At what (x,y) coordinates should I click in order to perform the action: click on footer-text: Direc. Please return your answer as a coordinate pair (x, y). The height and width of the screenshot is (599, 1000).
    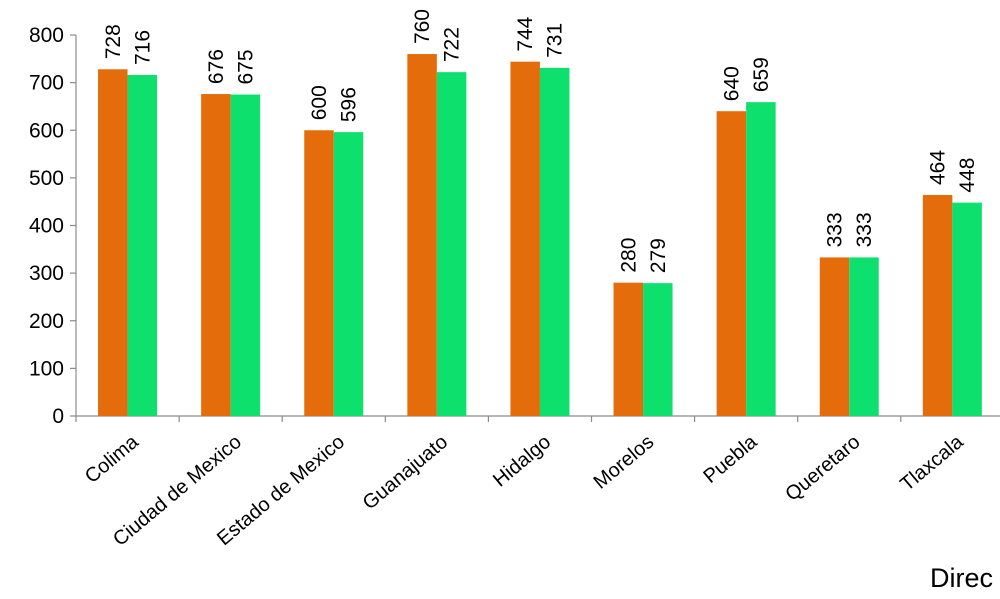
    Looking at the image, I should click on (962, 578).